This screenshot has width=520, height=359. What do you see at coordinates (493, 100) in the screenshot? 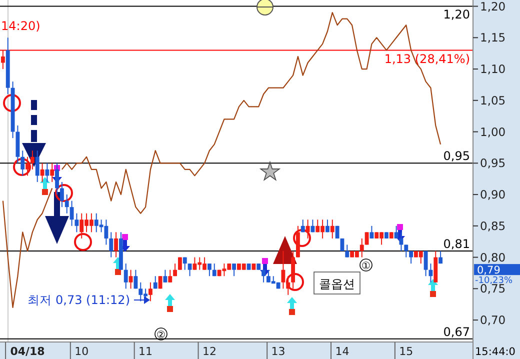
I see `y-tick-label: 1,05` at bounding box center [493, 100].